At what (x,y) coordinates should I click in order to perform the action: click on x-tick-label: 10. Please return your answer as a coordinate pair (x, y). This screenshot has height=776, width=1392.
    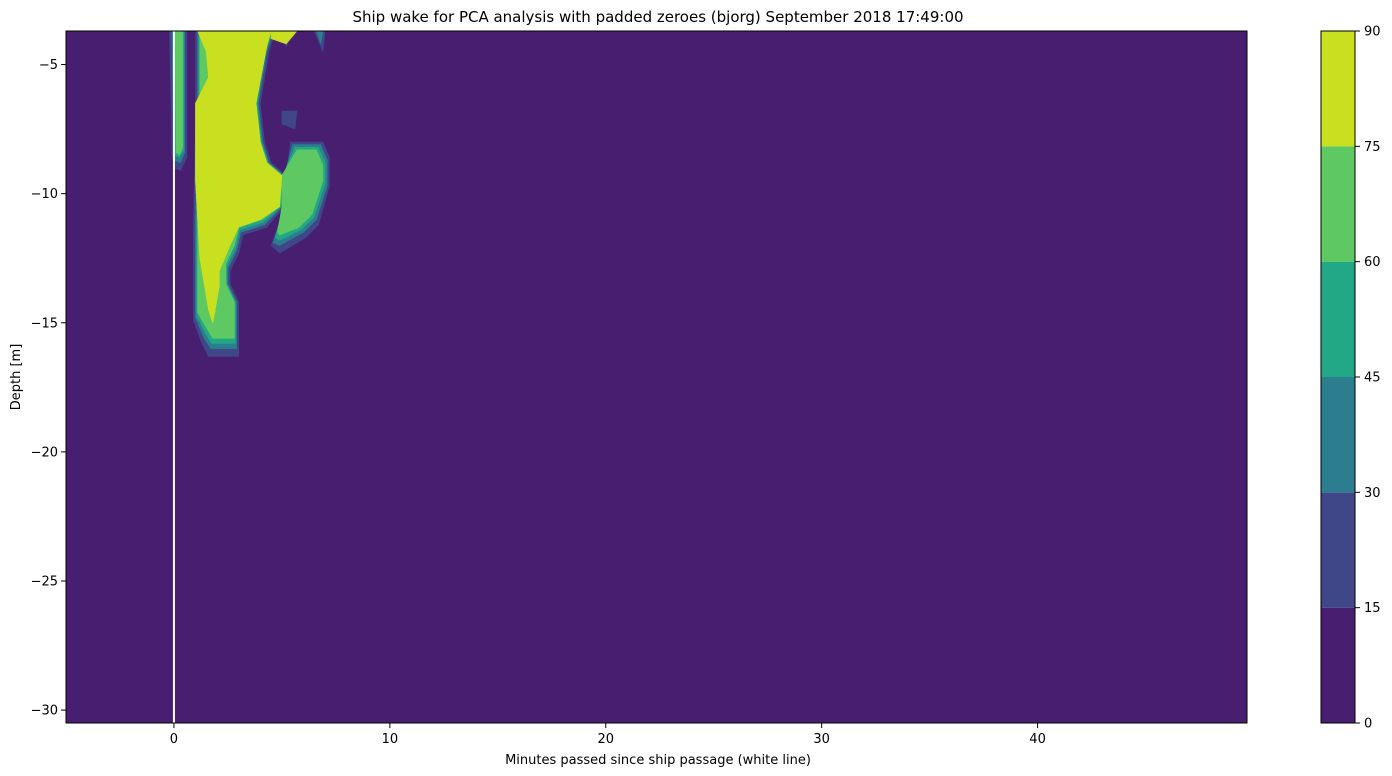
    Looking at the image, I should click on (390, 739).